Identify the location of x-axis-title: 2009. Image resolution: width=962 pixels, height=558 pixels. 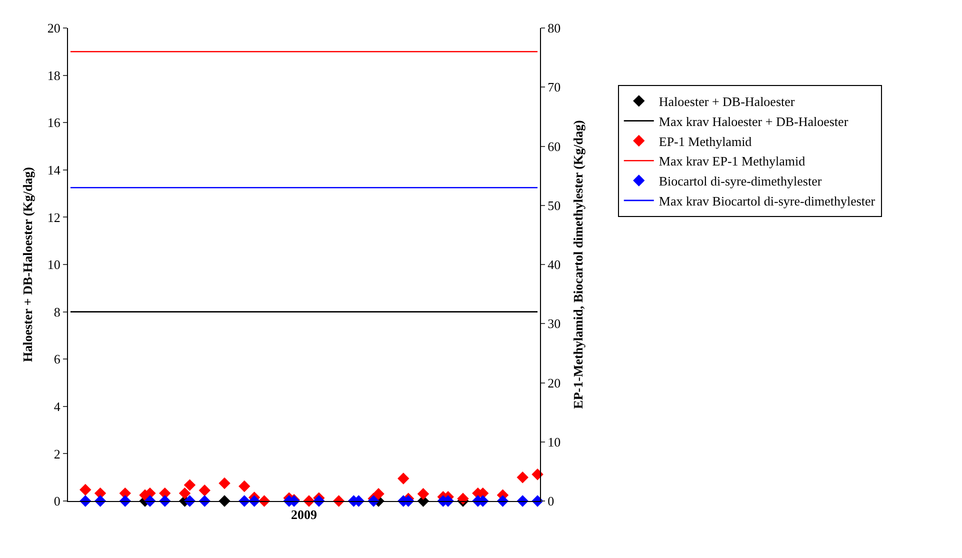
(304, 514).